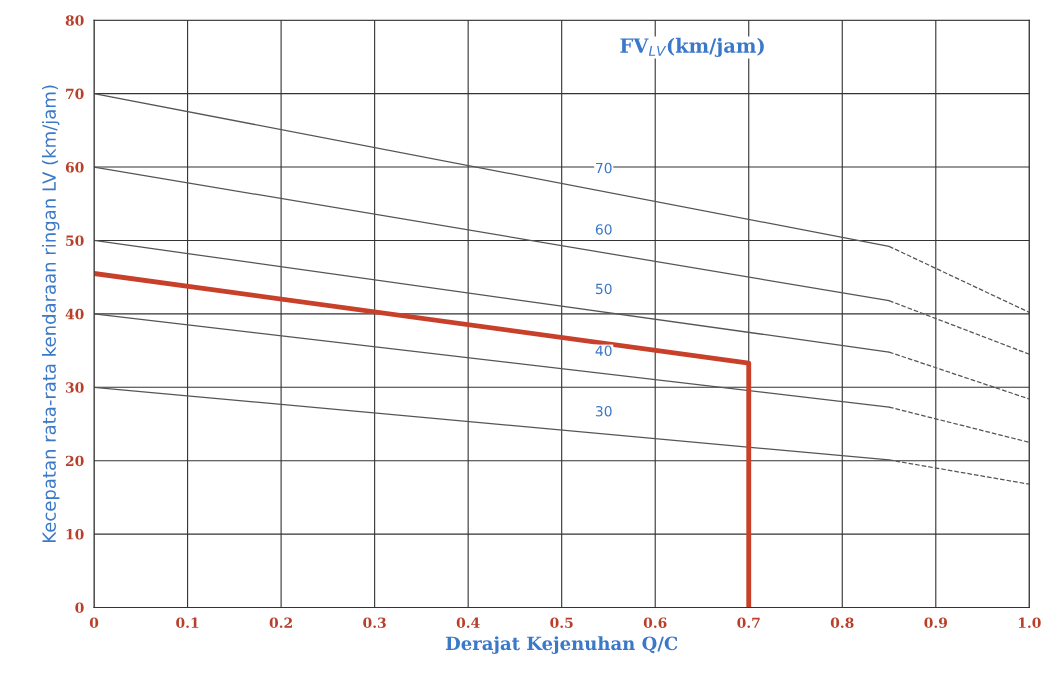 The width and height of the screenshot is (1045, 675). I want to click on series-label: 60, so click(603, 229).